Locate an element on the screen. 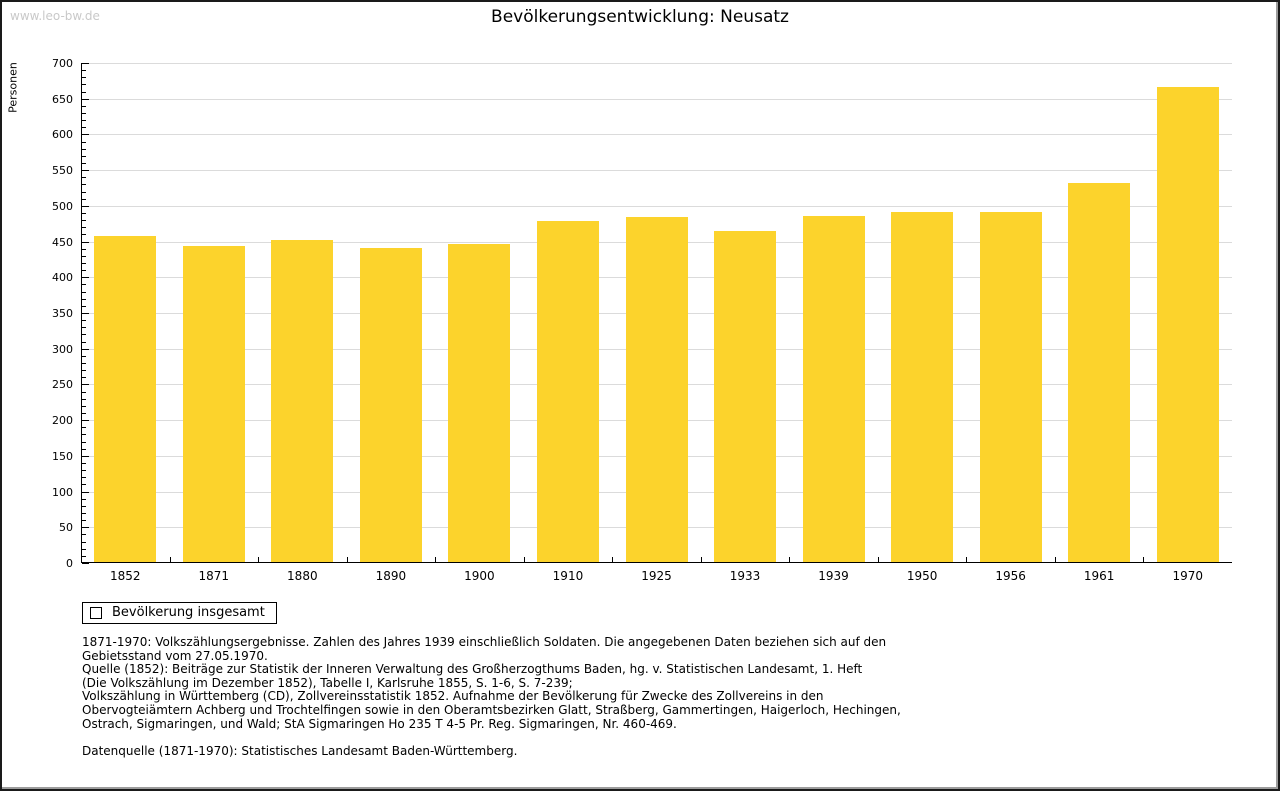 Image resolution: width=1280 pixels, height=791 pixels. y-tick-label-50: 50 is located at coordinates (66, 528).